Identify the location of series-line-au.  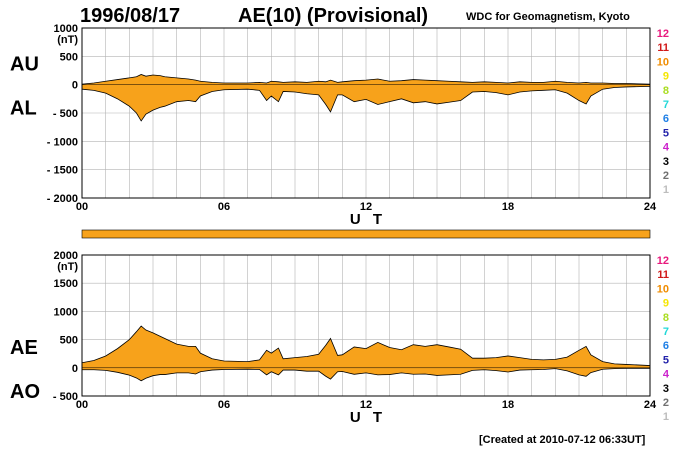
(366, 79).